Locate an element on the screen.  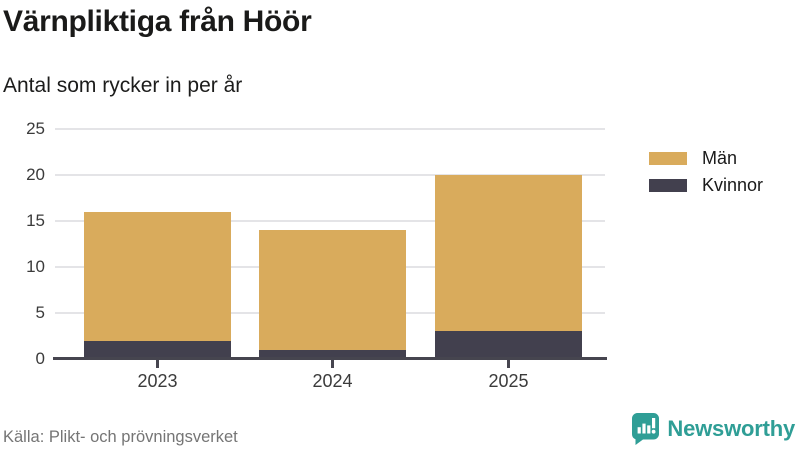
source-note: Källa: Plikt- och prövningsverket is located at coordinates (120, 437).